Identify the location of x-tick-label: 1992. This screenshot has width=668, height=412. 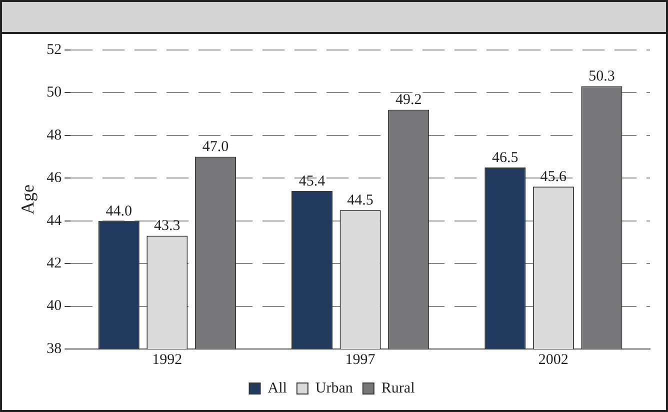
(167, 360).